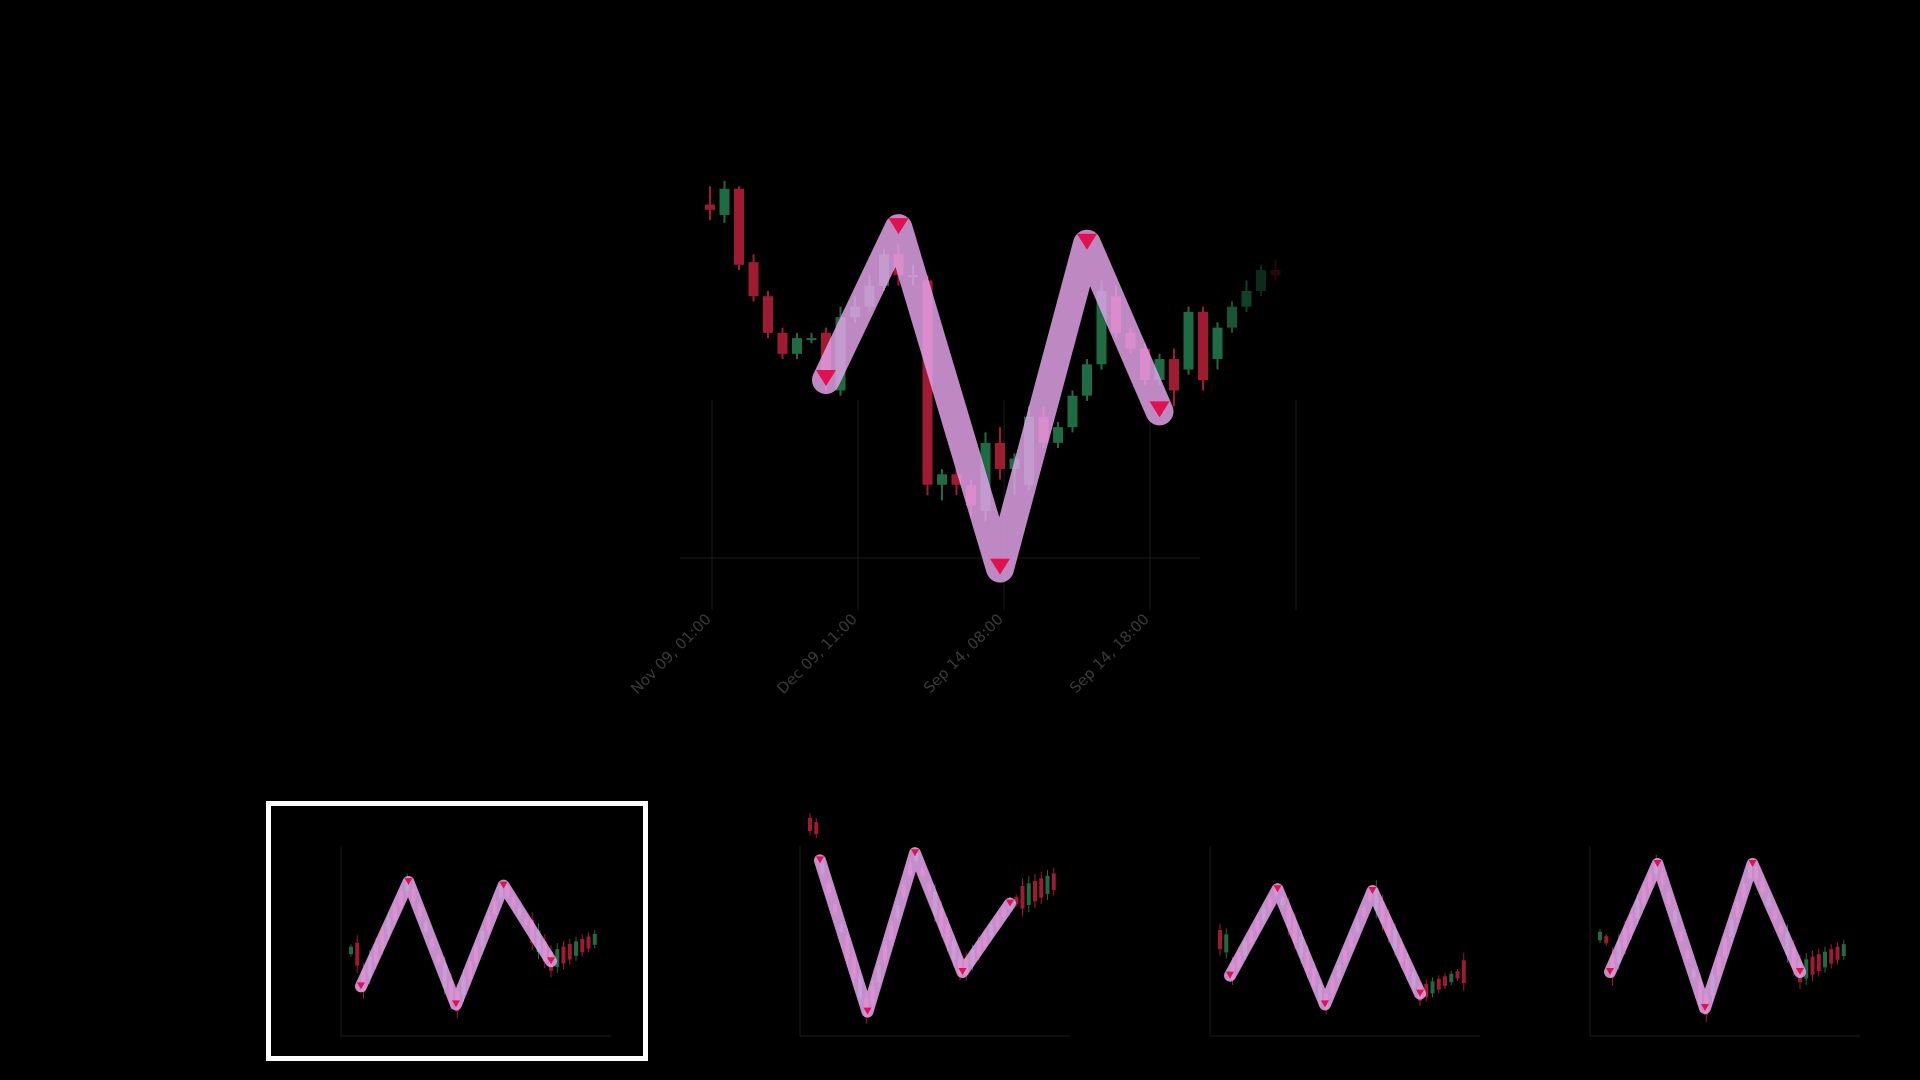 The width and height of the screenshot is (1920, 1080). What do you see at coordinates (671, 654) in the screenshot?
I see `x-tick-label: Nov 09, 01:00` at bounding box center [671, 654].